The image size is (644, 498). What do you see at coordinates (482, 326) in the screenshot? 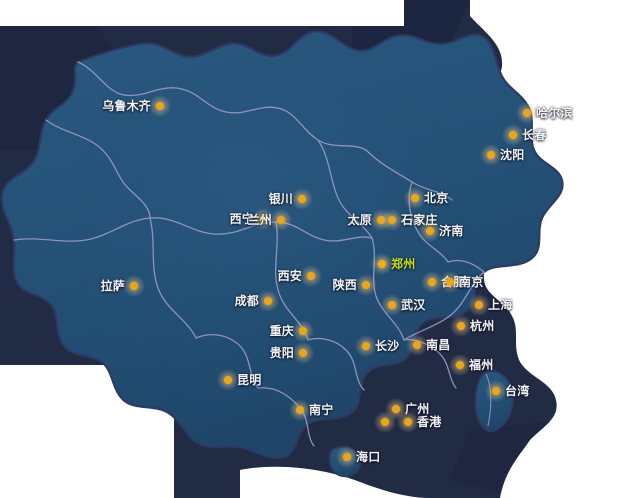
I see `city-label: 杭州` at bounding box center [482, 326].